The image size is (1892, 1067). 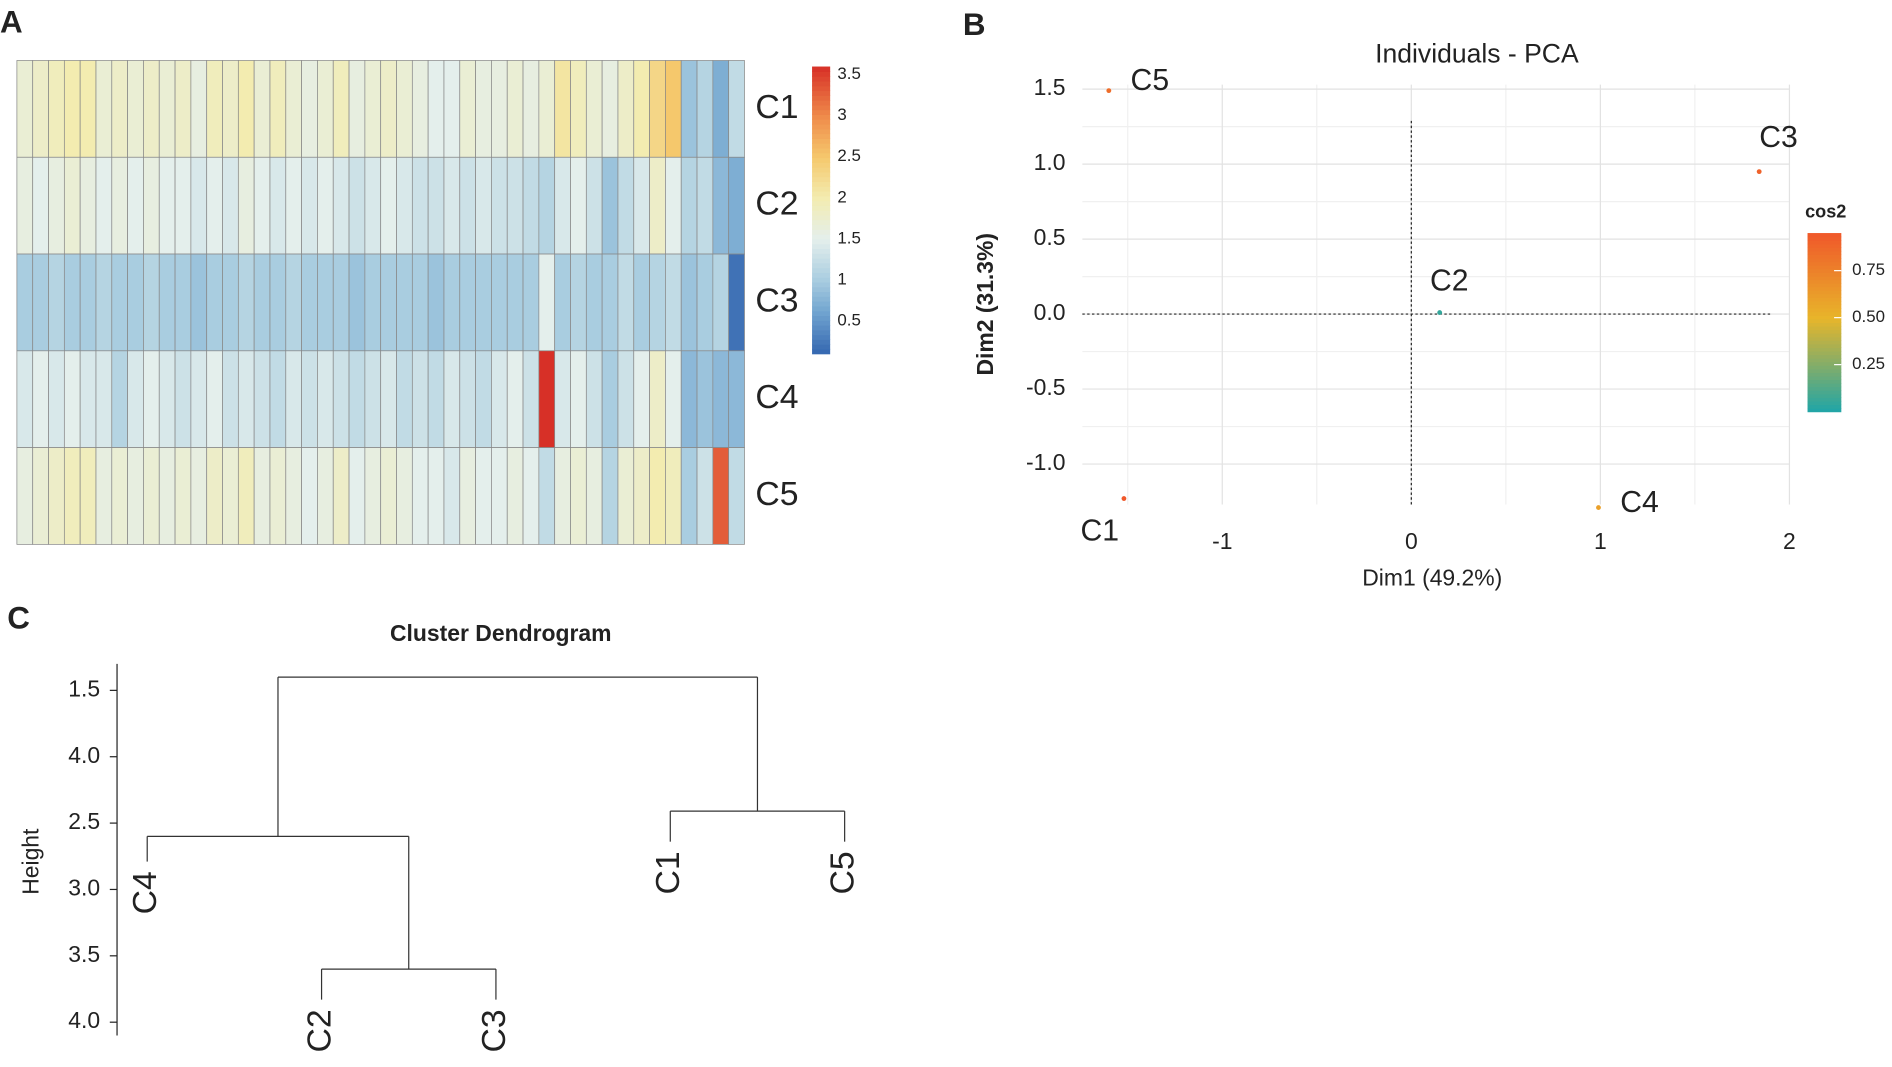 I want to click on y-tick-label: 4.0, so click(x=84, y=755).